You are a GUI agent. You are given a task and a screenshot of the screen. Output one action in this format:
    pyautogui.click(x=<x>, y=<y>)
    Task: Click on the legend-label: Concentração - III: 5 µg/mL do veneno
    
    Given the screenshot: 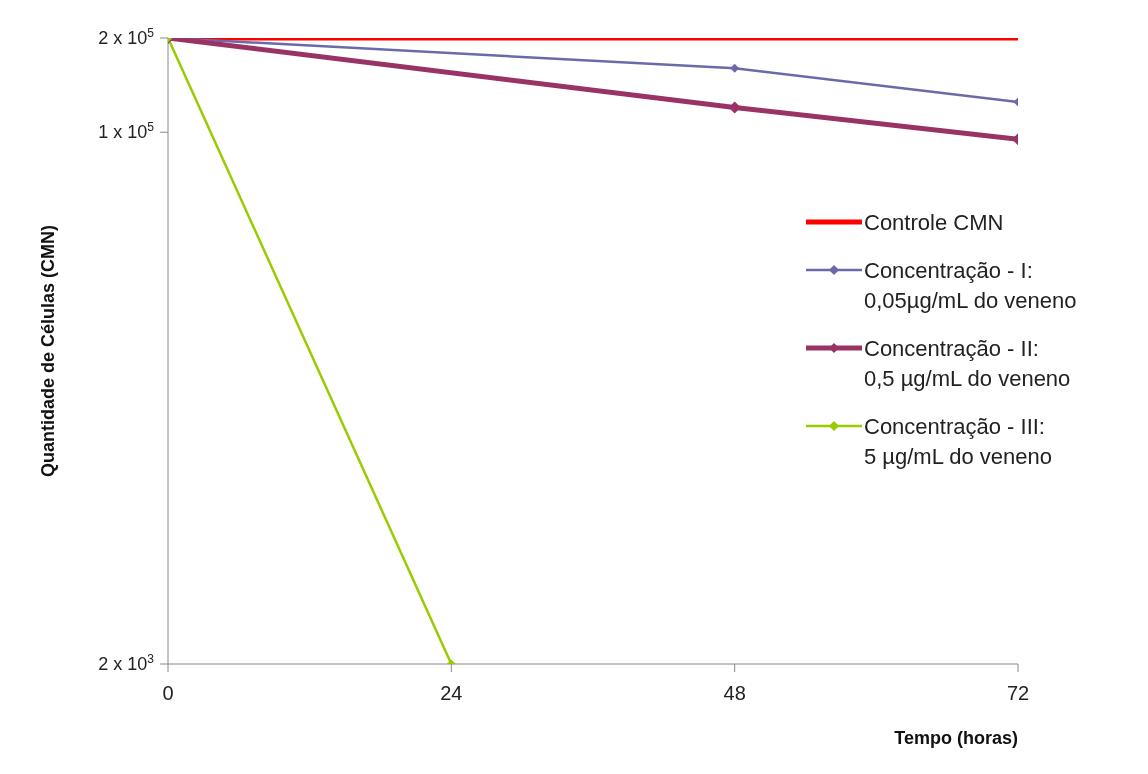 What is the action you would take?
    pyautogui.click(x=958, y=442)
    